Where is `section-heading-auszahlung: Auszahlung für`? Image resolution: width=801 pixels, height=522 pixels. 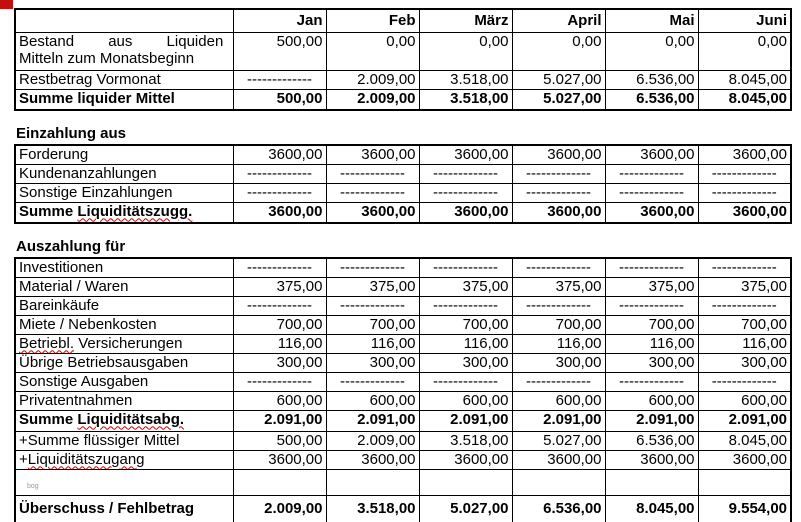
section-heading-auszahlung: Auszahlung für is located at coordinates (71, 246).